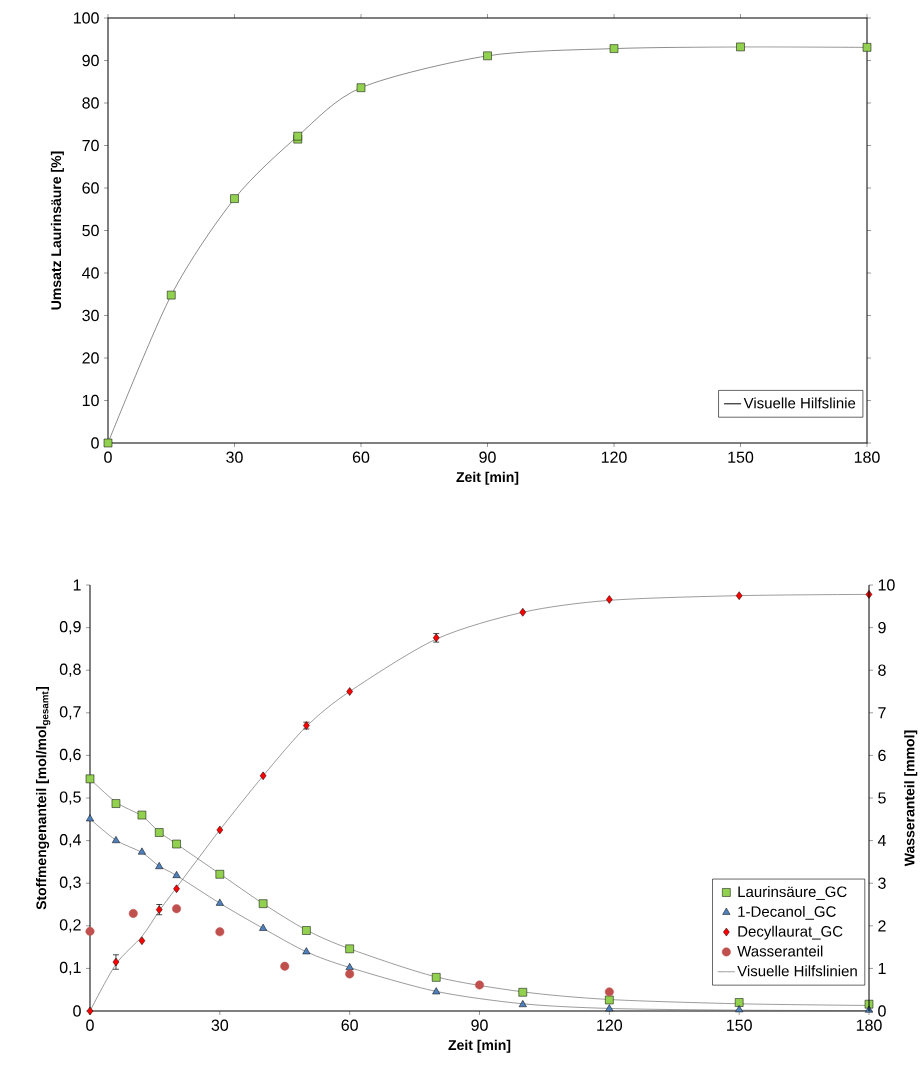 The height and width of the screenshot is (1085, 922). Describe the element at coordinates (70, 883) in the screenshot. I see `y-tick-label: 0,3` at that location.